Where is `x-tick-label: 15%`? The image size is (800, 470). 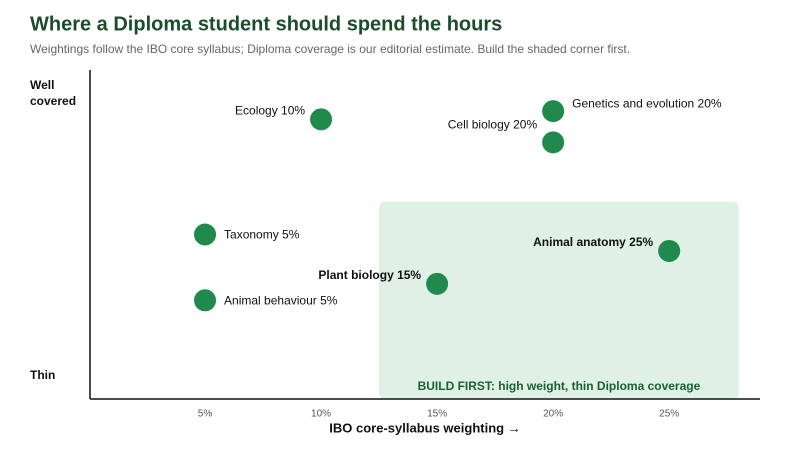
x-tick-label: 15% is located at coordinates (437, 414).